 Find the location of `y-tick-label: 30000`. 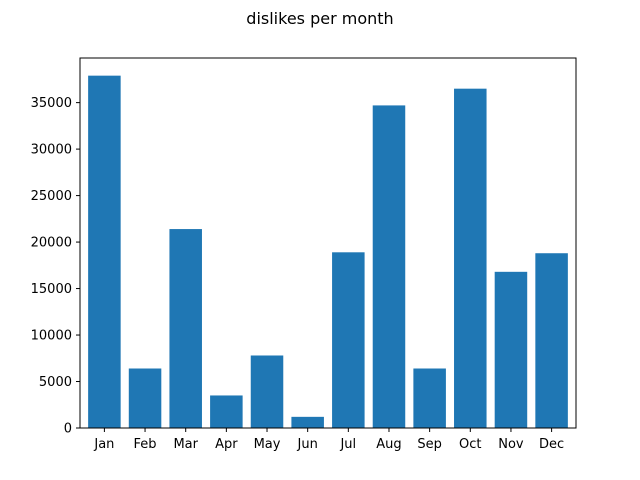

y-tick-label: 30000 is located at coordinates (51, 150).